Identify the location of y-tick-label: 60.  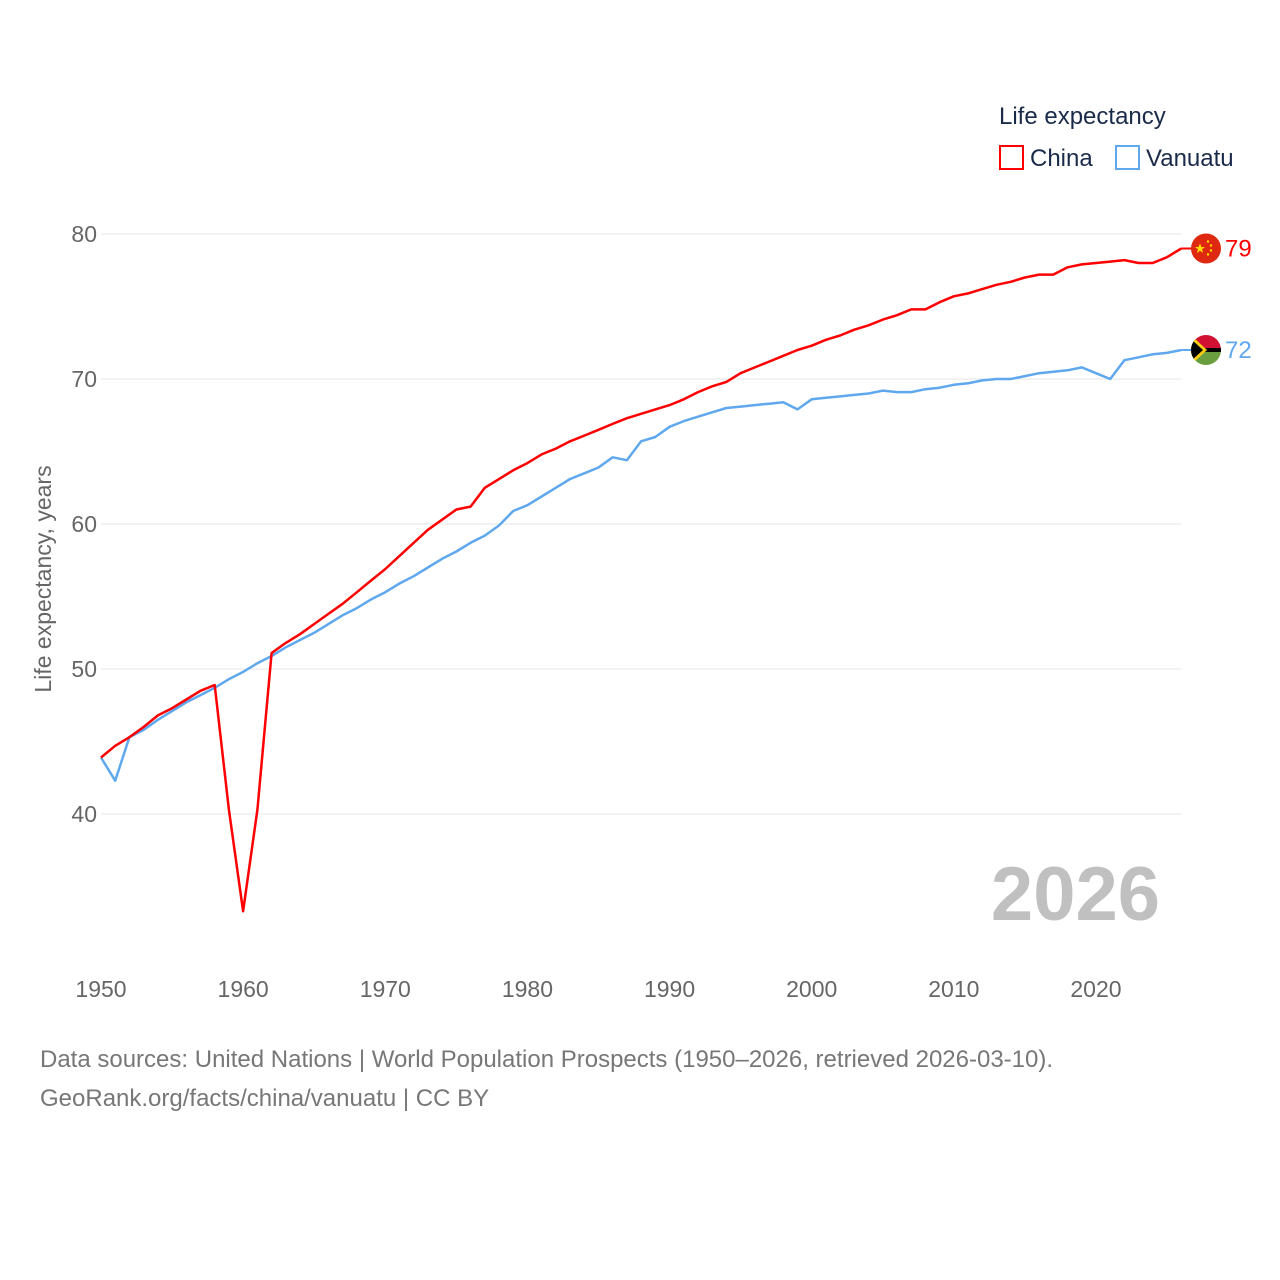
(84, 524).